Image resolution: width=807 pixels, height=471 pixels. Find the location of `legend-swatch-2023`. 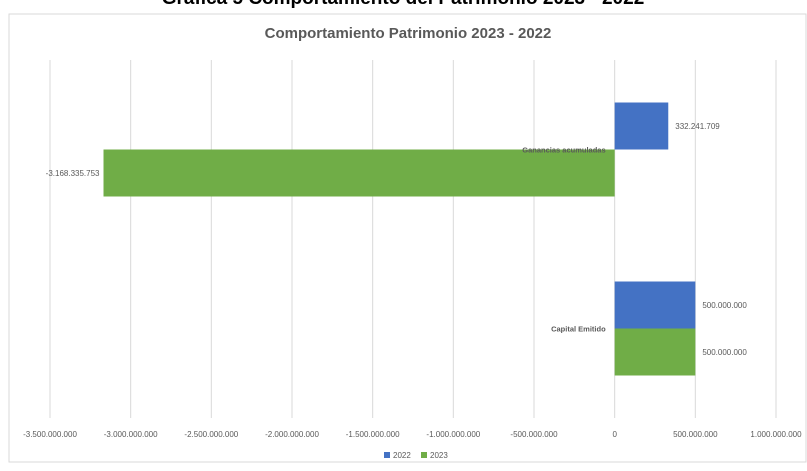

legend-swatch-2023 is located at coordinates (424, 455).